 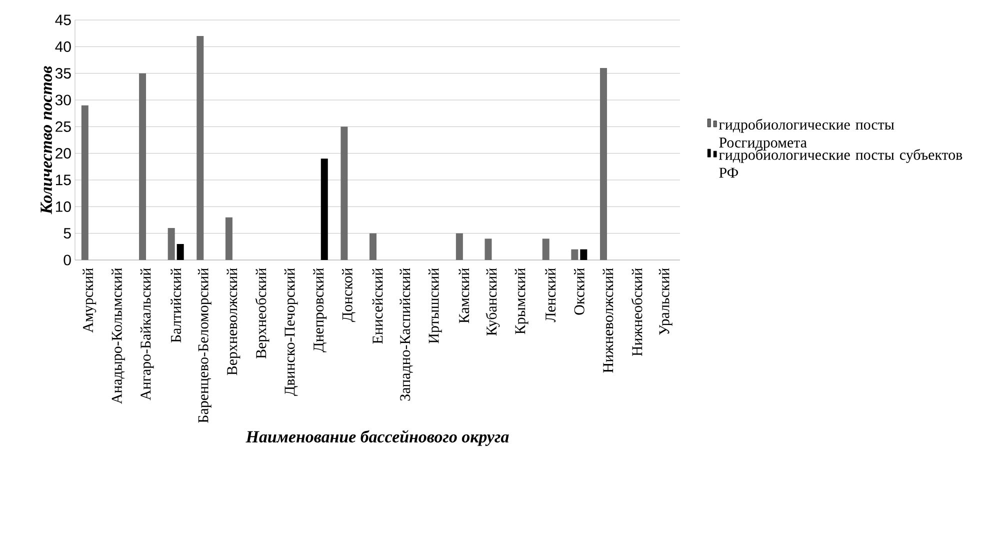 What do you see at coordinates (435, 306) in the screenshot?
I see `x-tick-label: Иртышский` at bounding box center [435, 306].